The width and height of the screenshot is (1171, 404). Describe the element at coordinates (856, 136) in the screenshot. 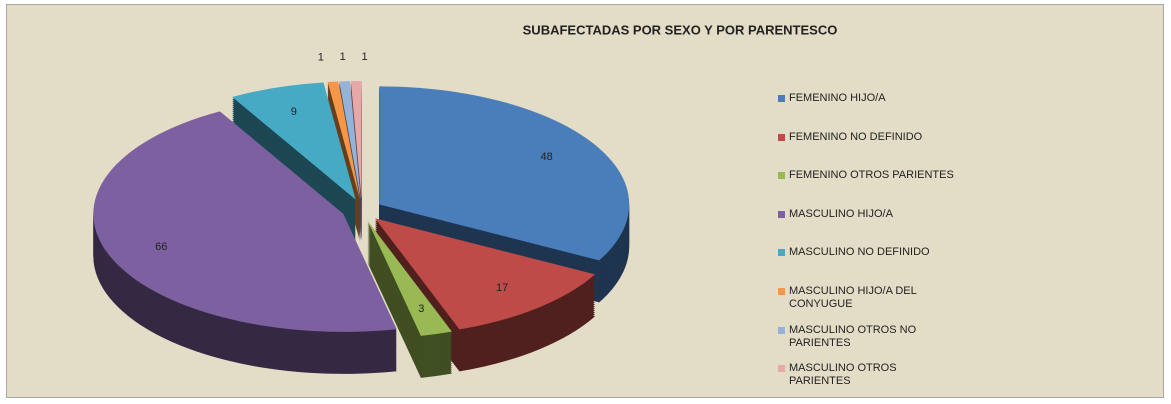

I see `legend-label: FEMENINO NO DEFINIDO` at that location.